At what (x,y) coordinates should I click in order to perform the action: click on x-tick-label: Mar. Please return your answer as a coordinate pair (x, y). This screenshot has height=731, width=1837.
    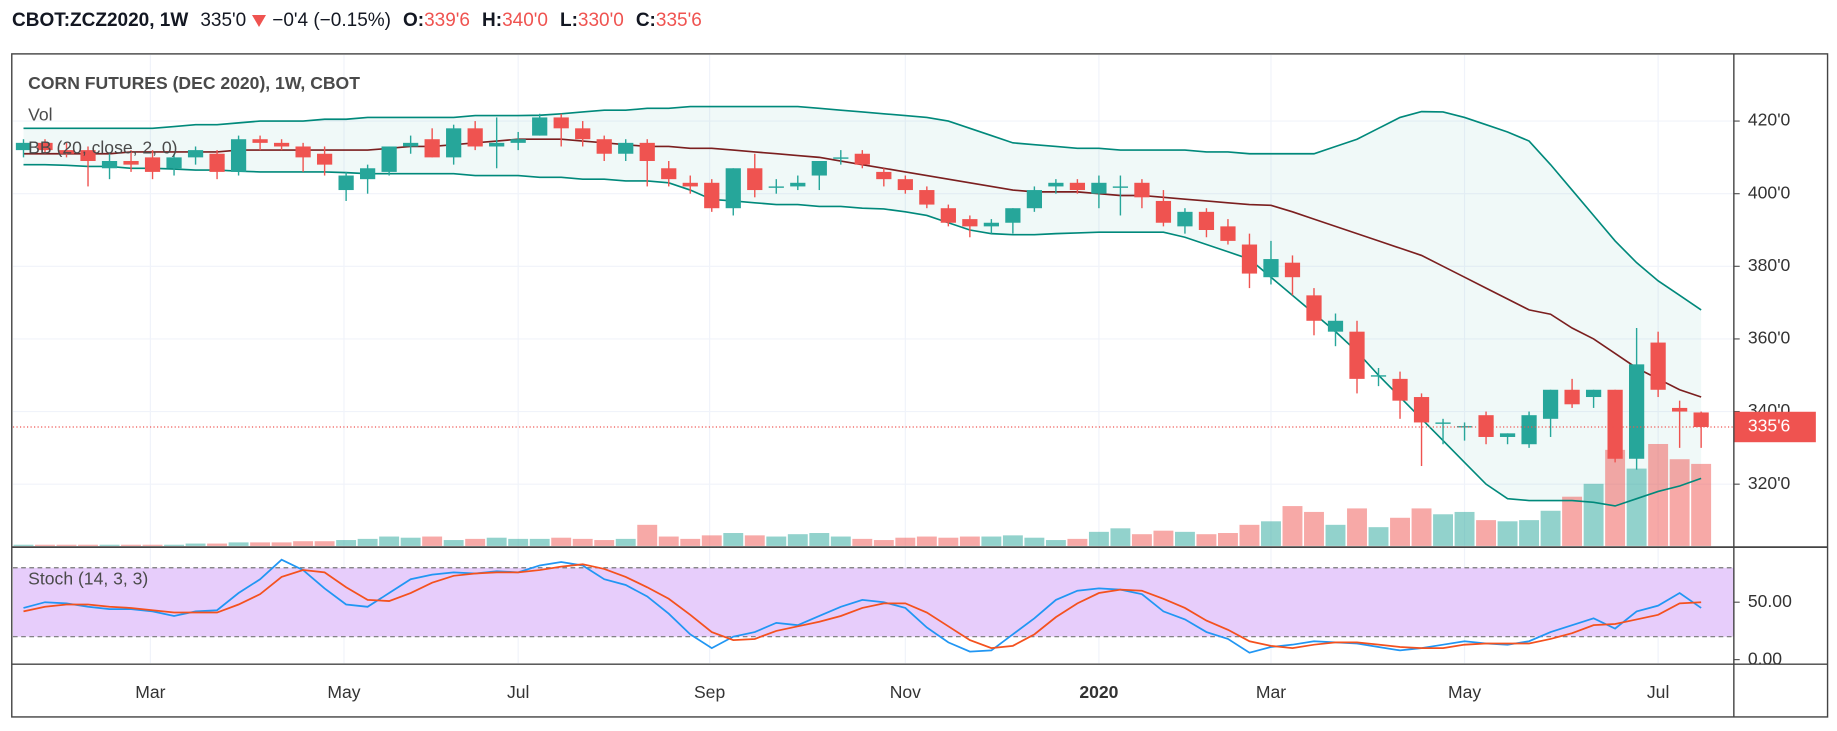
    Looking at the image, I should click on (150, 692).